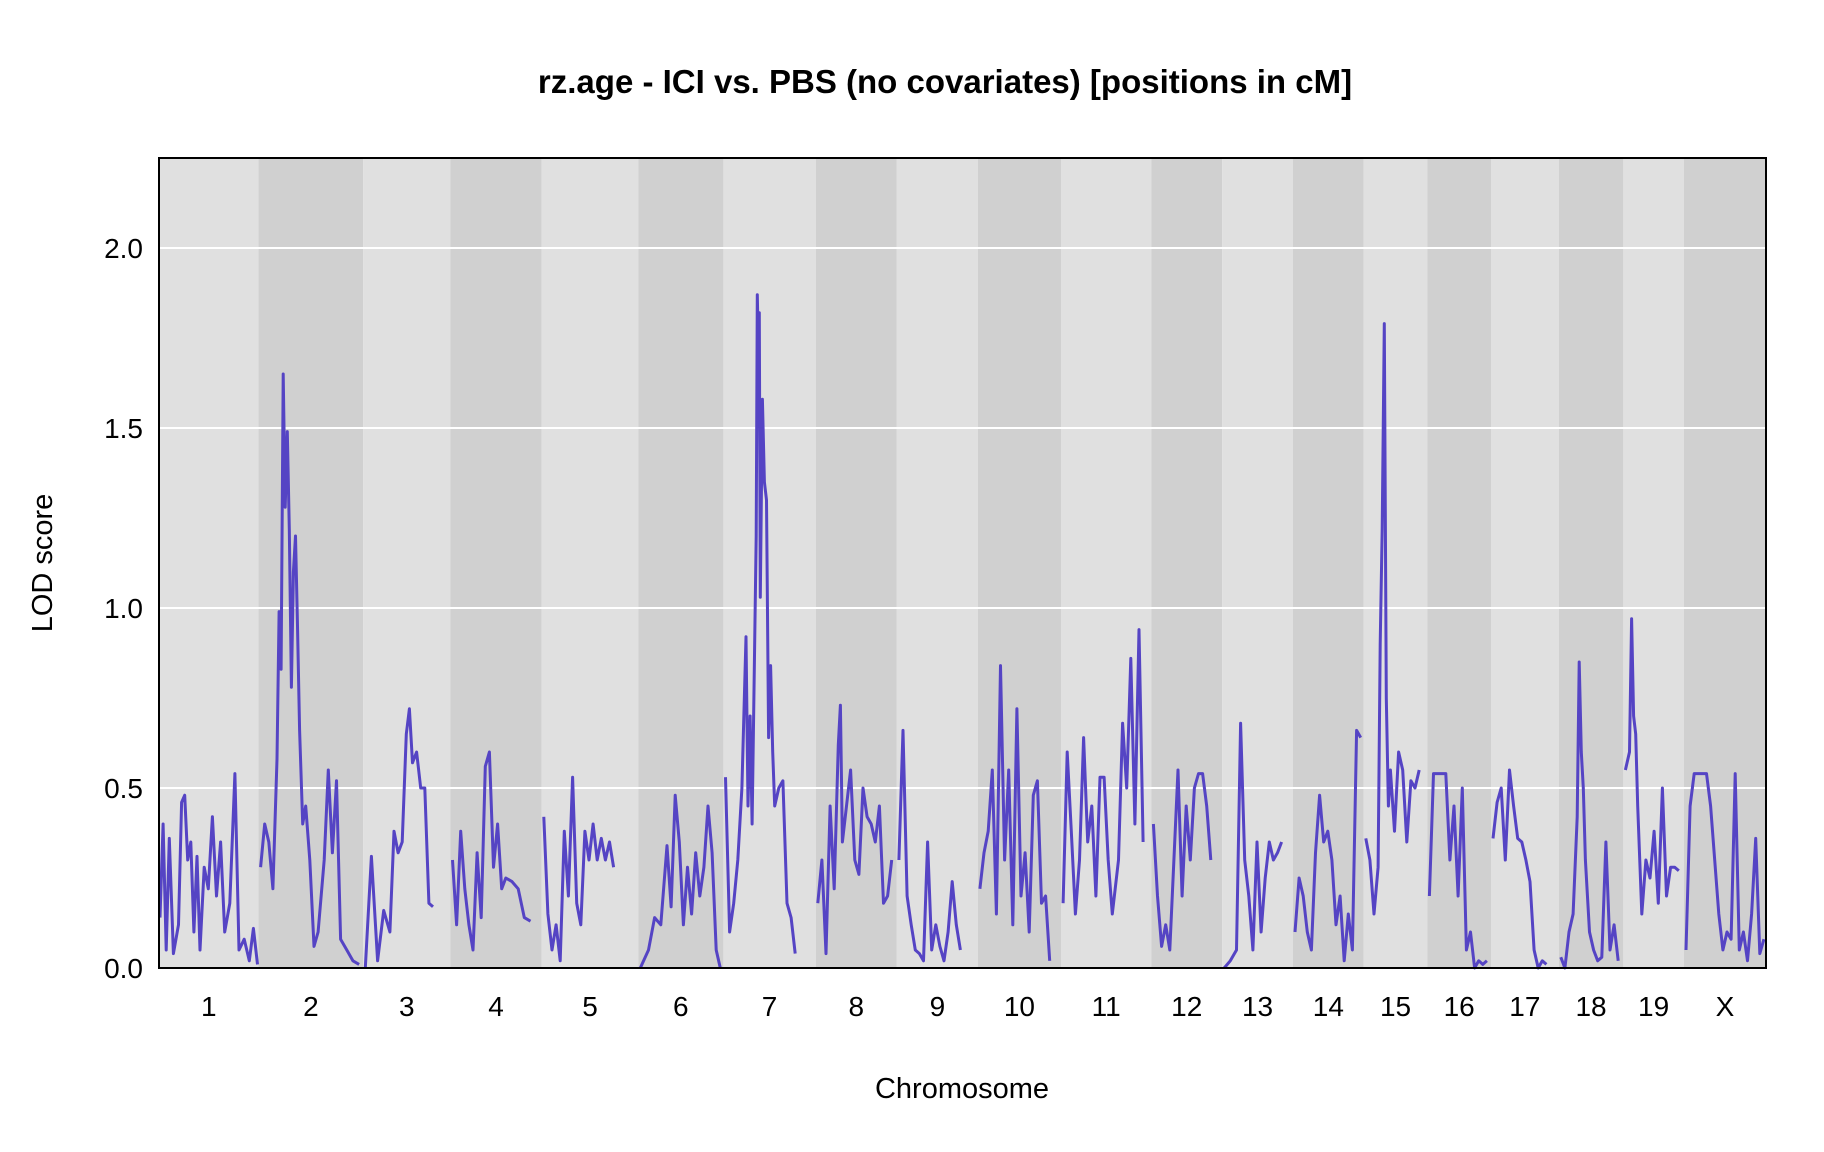 The height and width of the screenshot is (1152, 1824). What do you see at coordinates (407, 1006) in the screenshot?
I see `x-tick-label-3: 3` at bounding box center [407, 1006].